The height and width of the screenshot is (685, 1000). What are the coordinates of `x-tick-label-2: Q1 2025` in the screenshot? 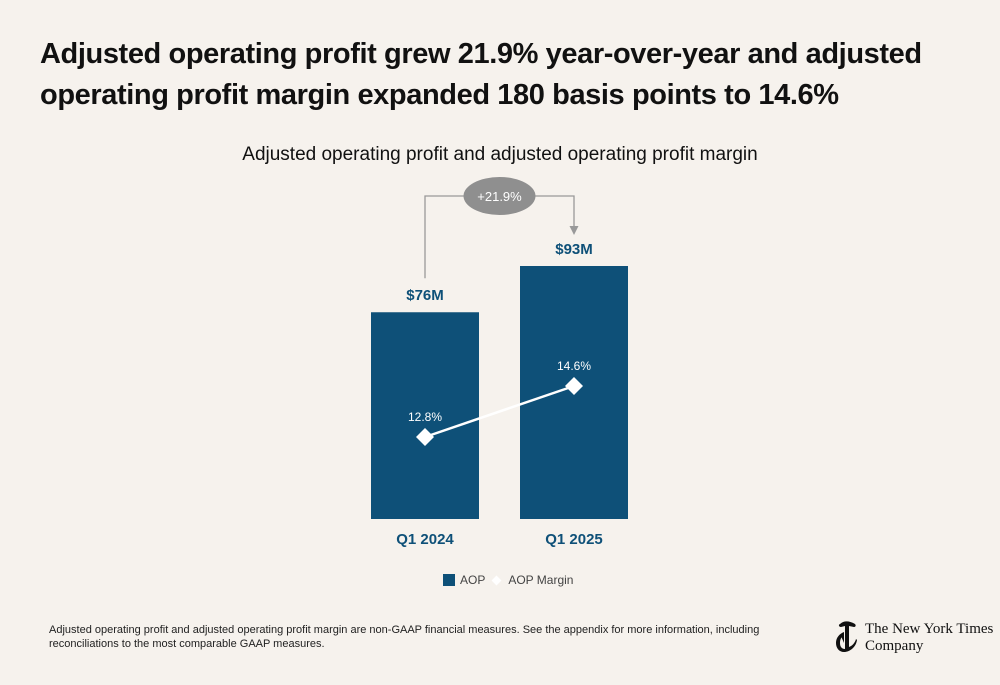 It's located at (574, 539).